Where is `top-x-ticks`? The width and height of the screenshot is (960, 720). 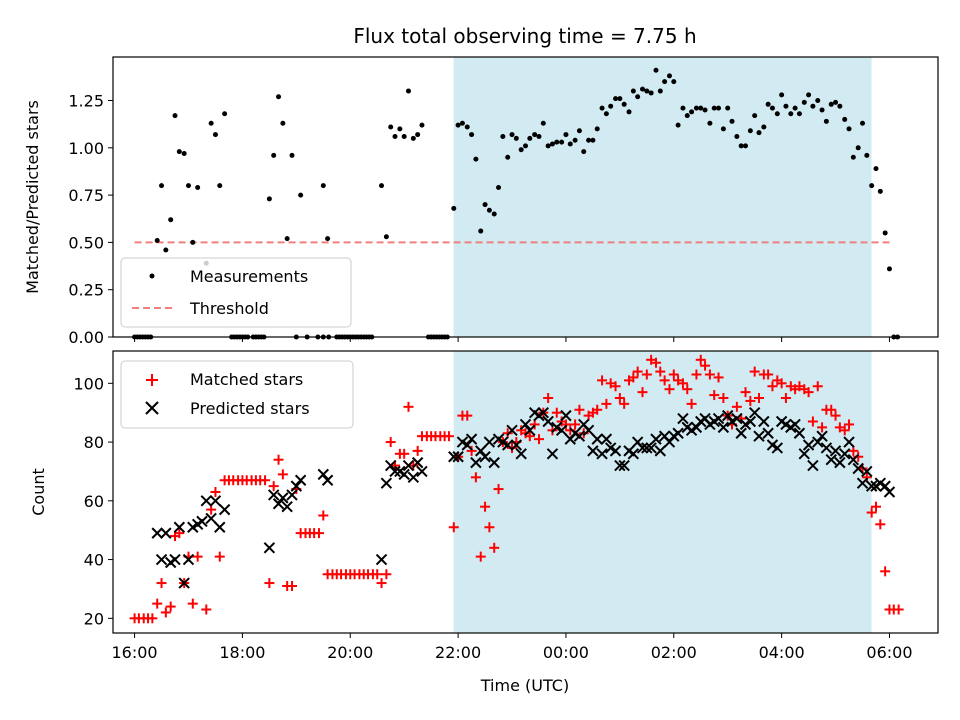 top-x-ticks is located at coordinates (512, 339).